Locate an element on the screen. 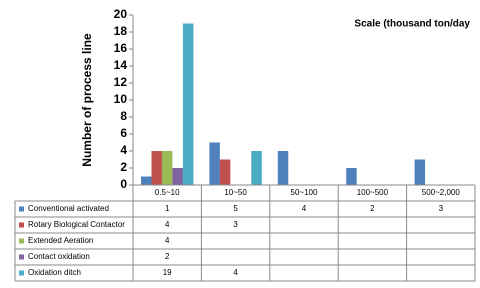  y-tick-label: 20 is located at coordinates (121, 14).